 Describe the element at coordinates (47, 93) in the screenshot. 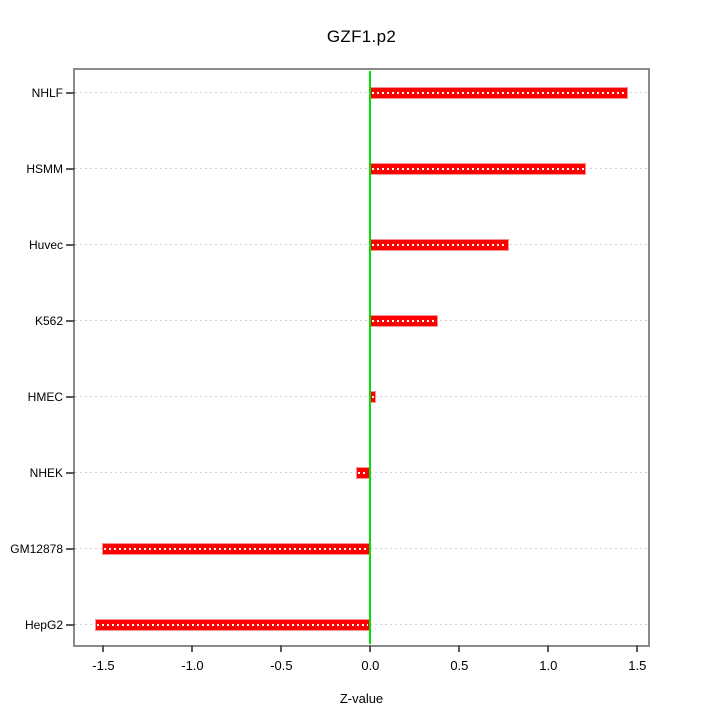

I see `y-tick-label: NHLF` at that location.